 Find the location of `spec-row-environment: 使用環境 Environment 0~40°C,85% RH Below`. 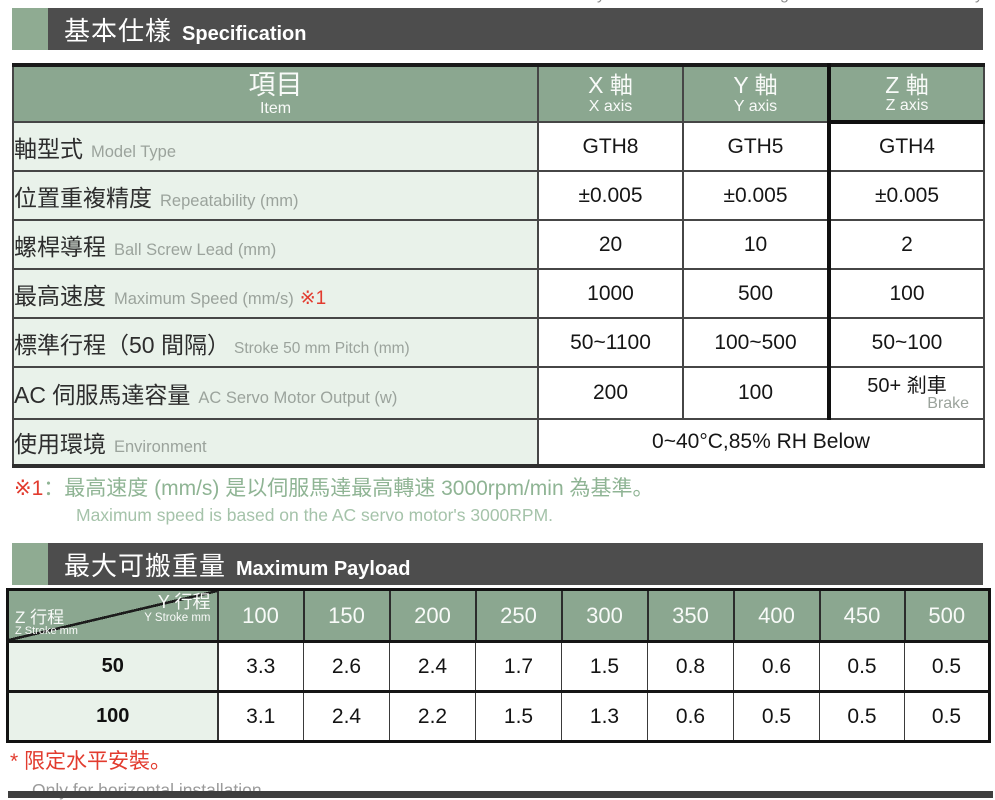

spec-row-environment: 使用環境 Environment 0~40°C,85% RH Below is located at coordinates (498, 442).